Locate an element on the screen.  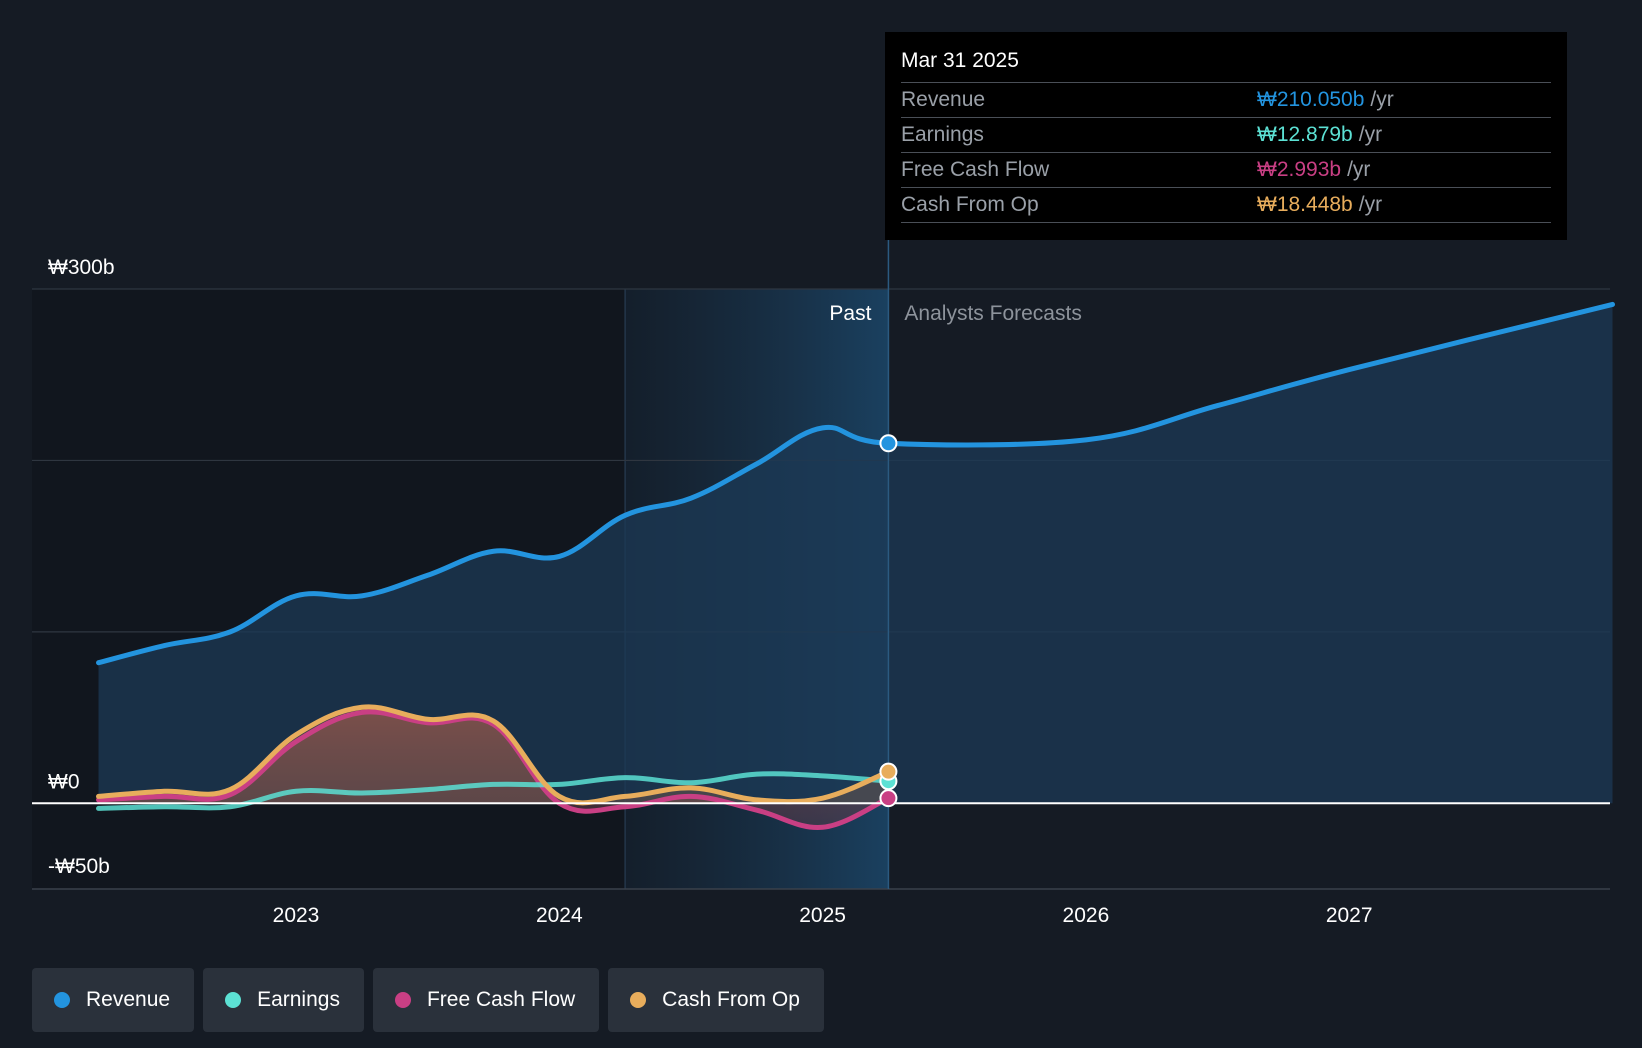
legend-item-earnings: Earnings is located at coordinates (283, 1000).